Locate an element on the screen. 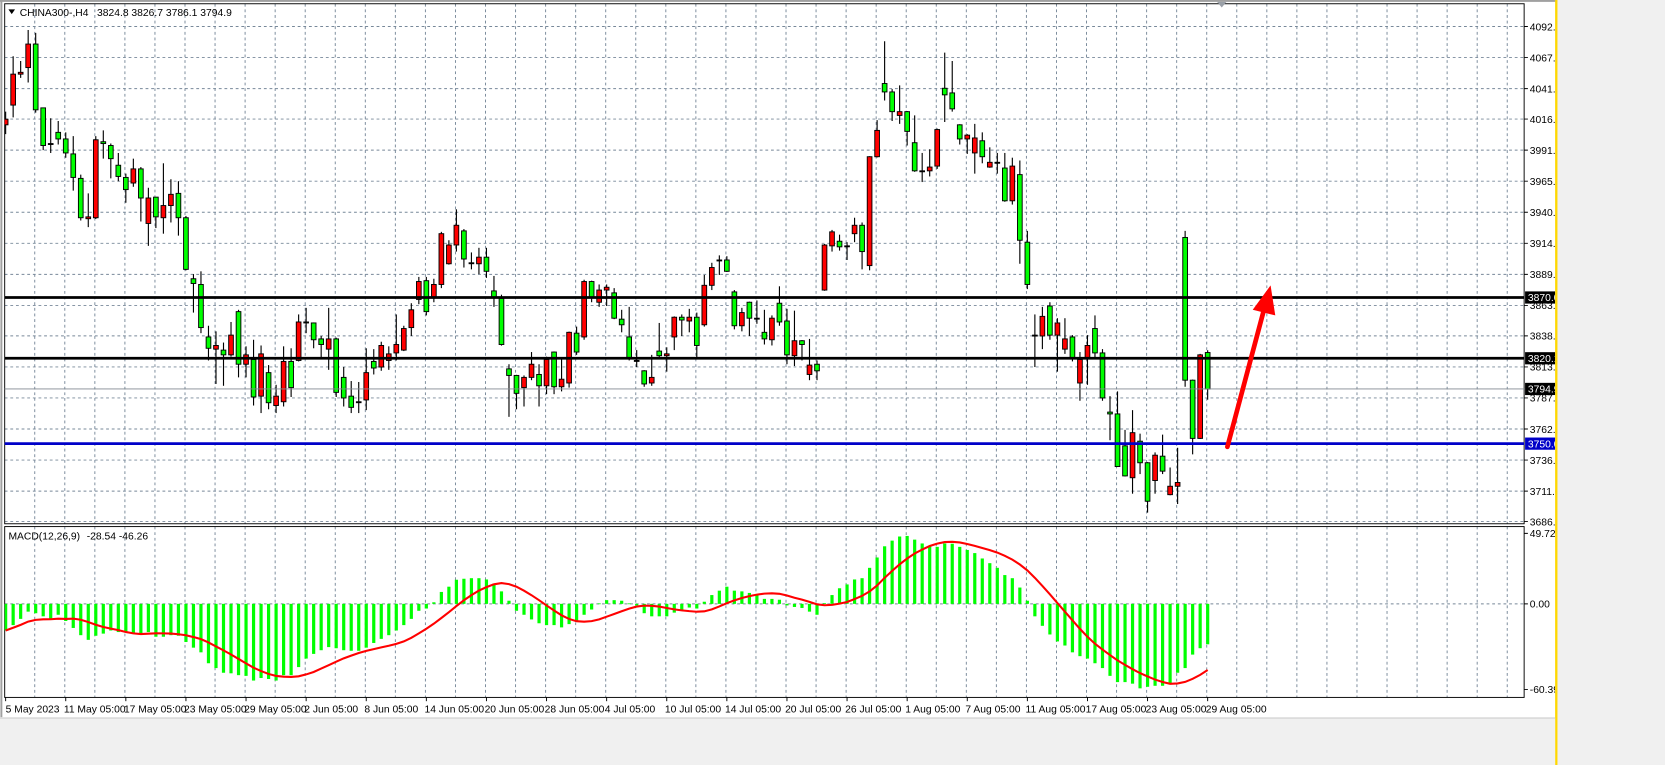  price-tick-label: 3914.5 is located at coordinates (1546, 244).